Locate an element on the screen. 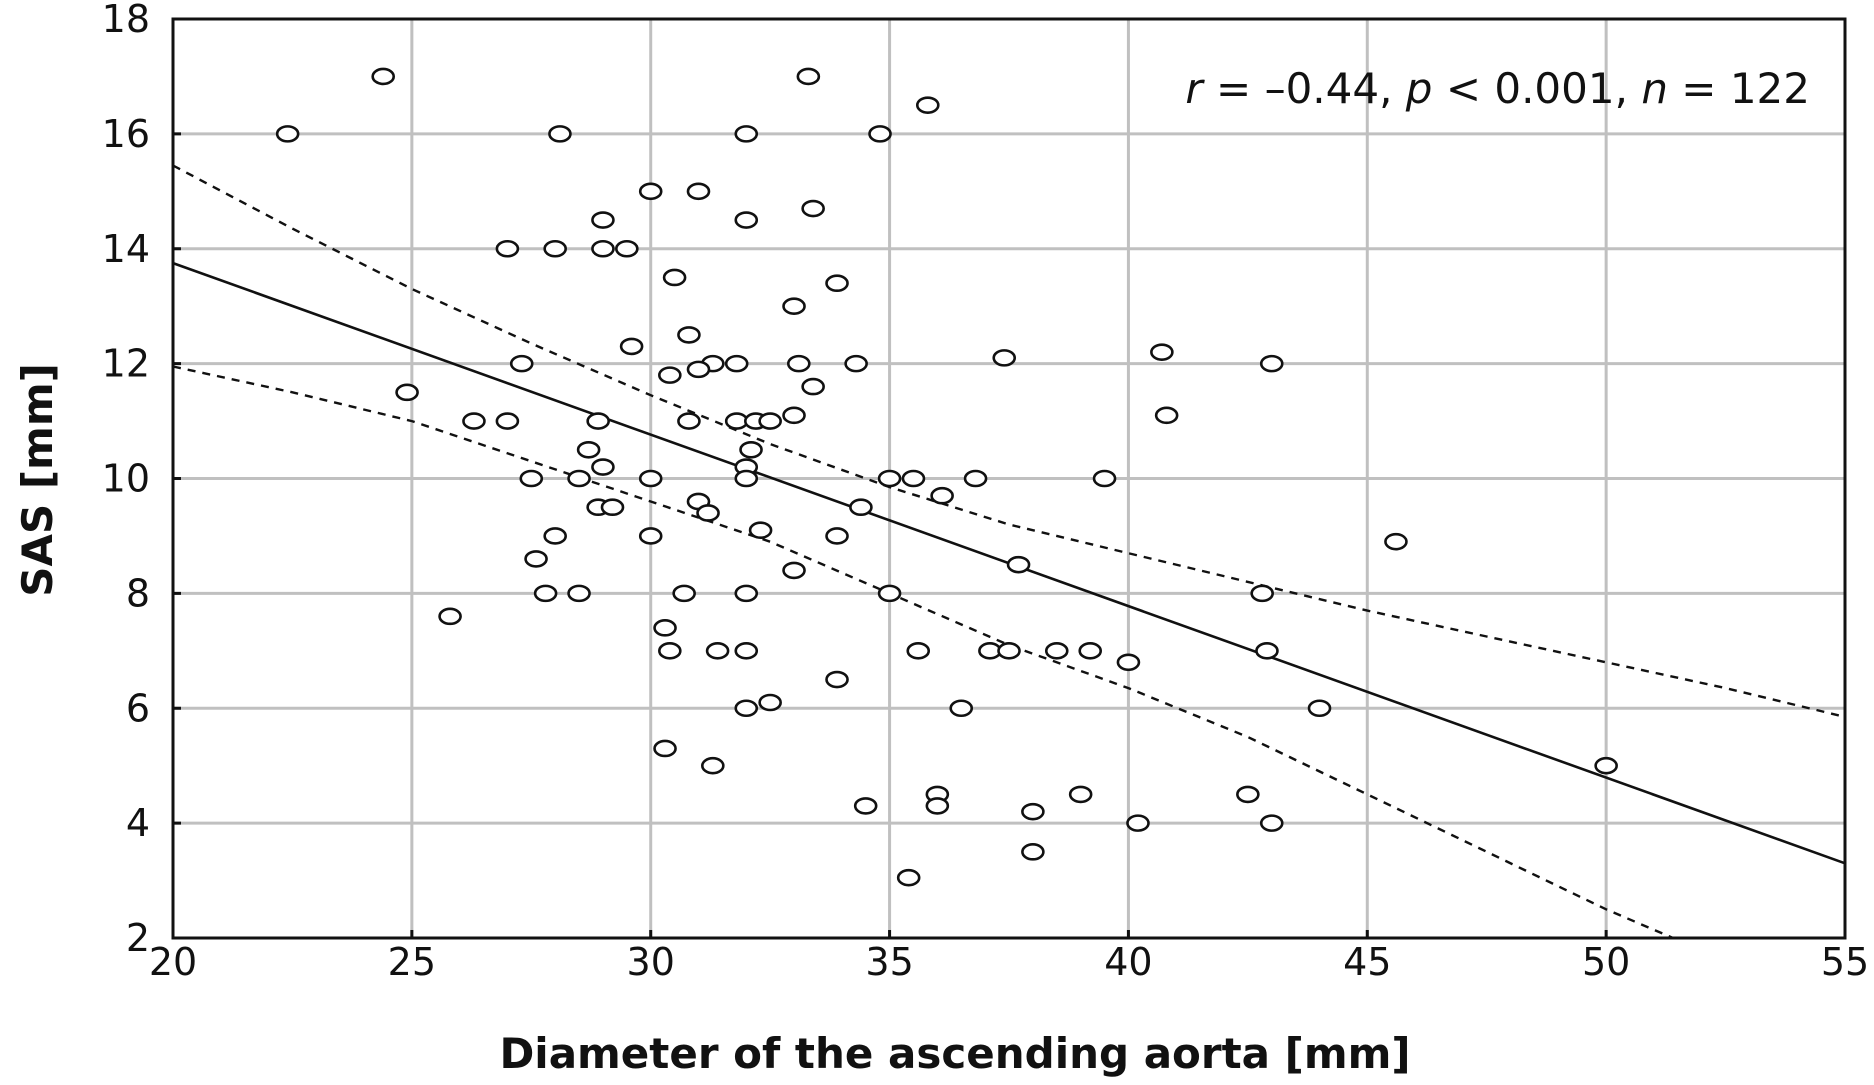 The height and width of the screenshot is (1085, 1874). annotation-n-value: = 122 is located at coordinates (1739, 88).